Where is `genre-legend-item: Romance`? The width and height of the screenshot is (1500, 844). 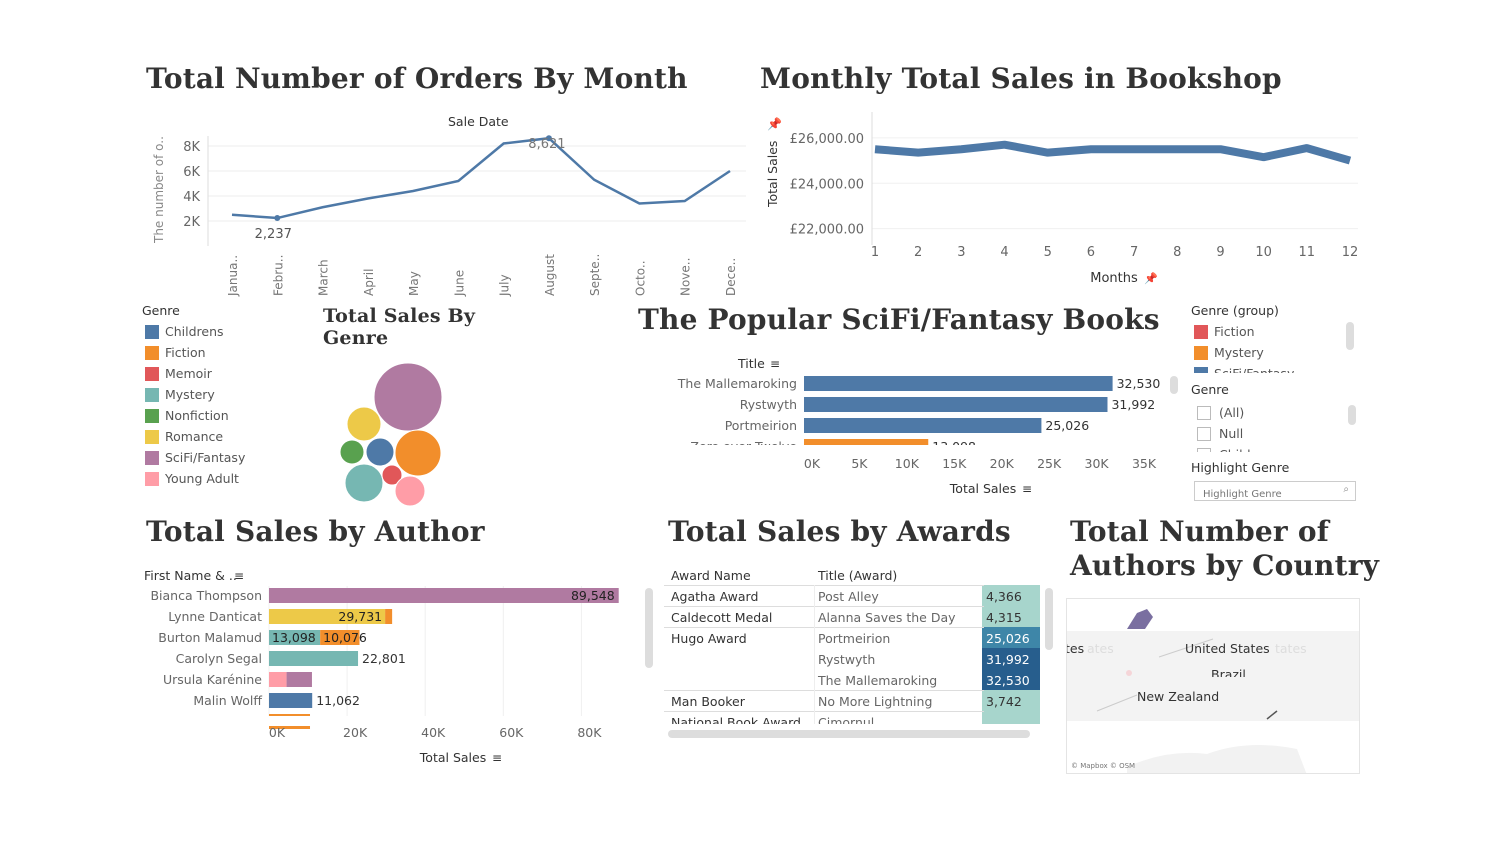 genre-legend-item: Romance is located at coordinates (195, 436).